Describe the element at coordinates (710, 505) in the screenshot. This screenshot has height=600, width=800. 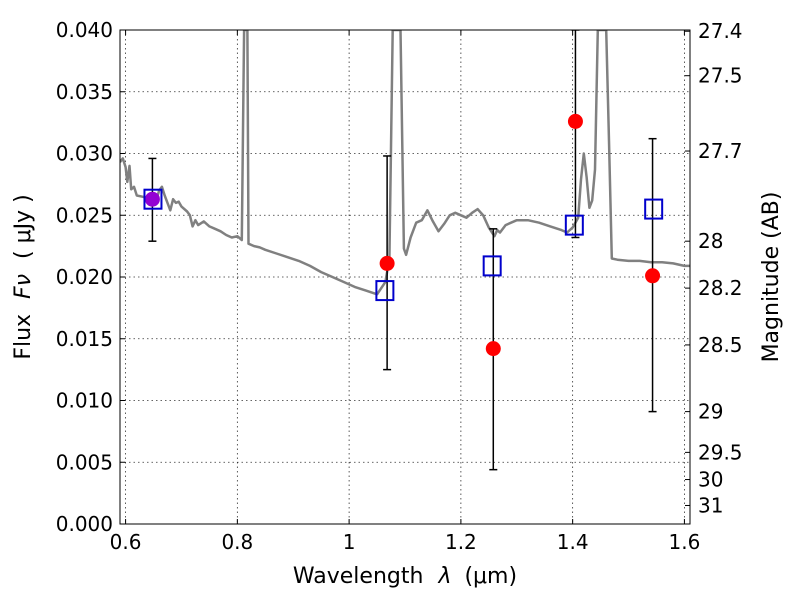
I see `y2-tick-label: 31` at that location.